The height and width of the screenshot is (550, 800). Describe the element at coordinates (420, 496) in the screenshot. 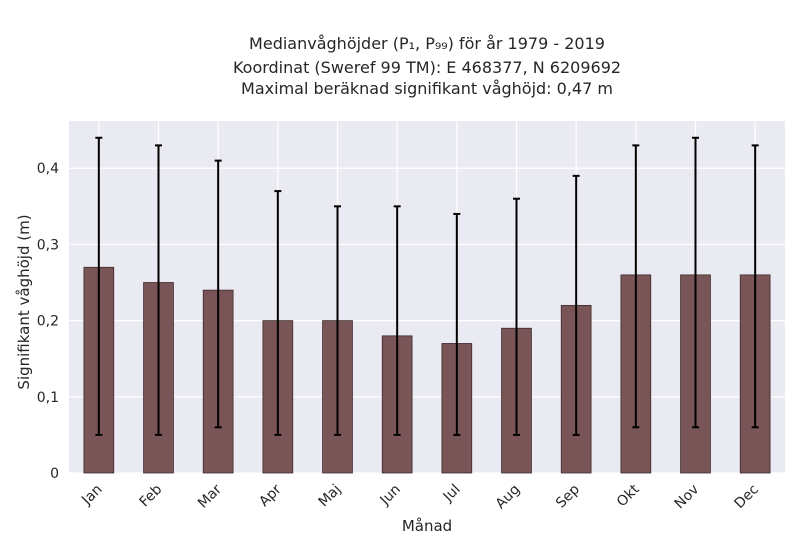

I see `x-tick-labels: Jan Feb Mar Apr Maj Jun Jul Aug Sep Okt Nov Dec` at that location.